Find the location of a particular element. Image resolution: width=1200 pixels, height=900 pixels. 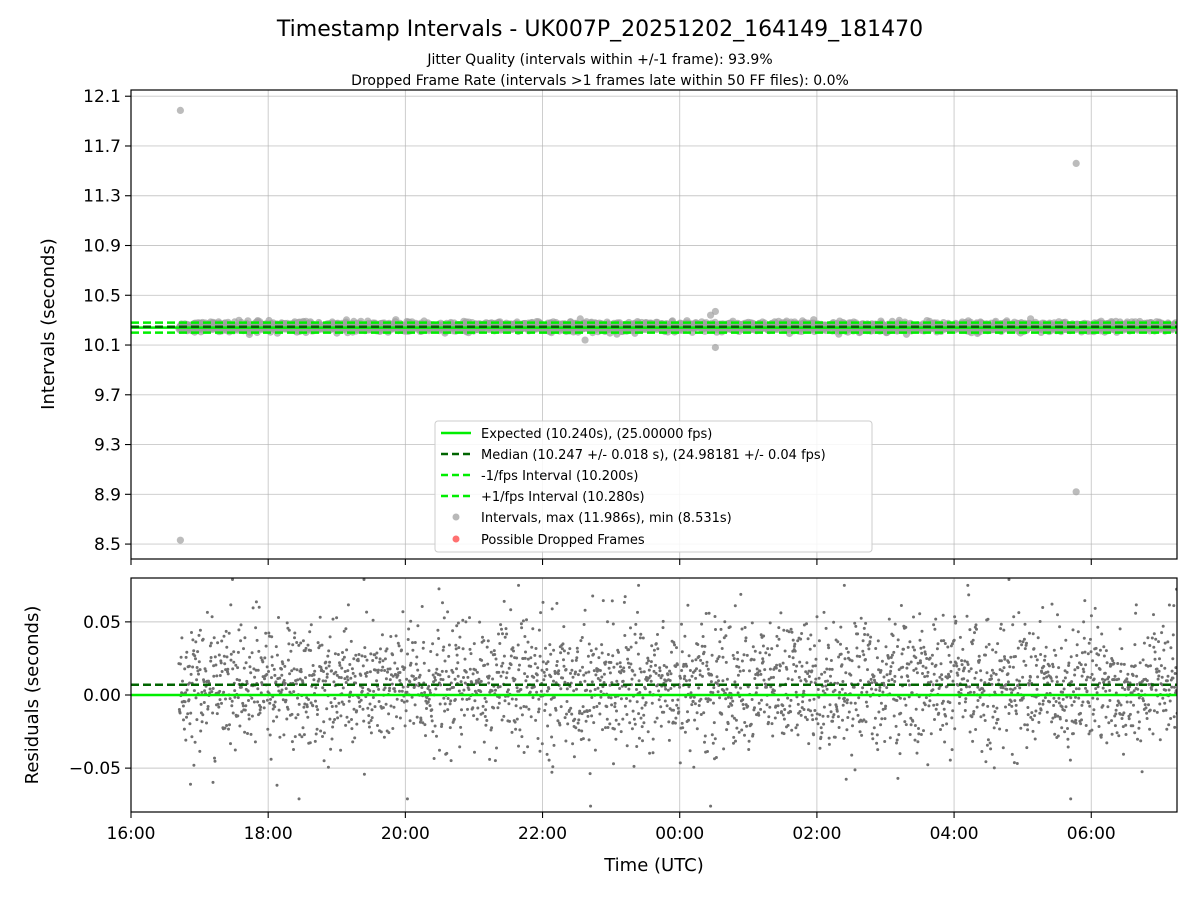

intervals-y-ticks: 8.58.99.39.710.110.510.911.311.712.1 is located at coordinates (107, 321).